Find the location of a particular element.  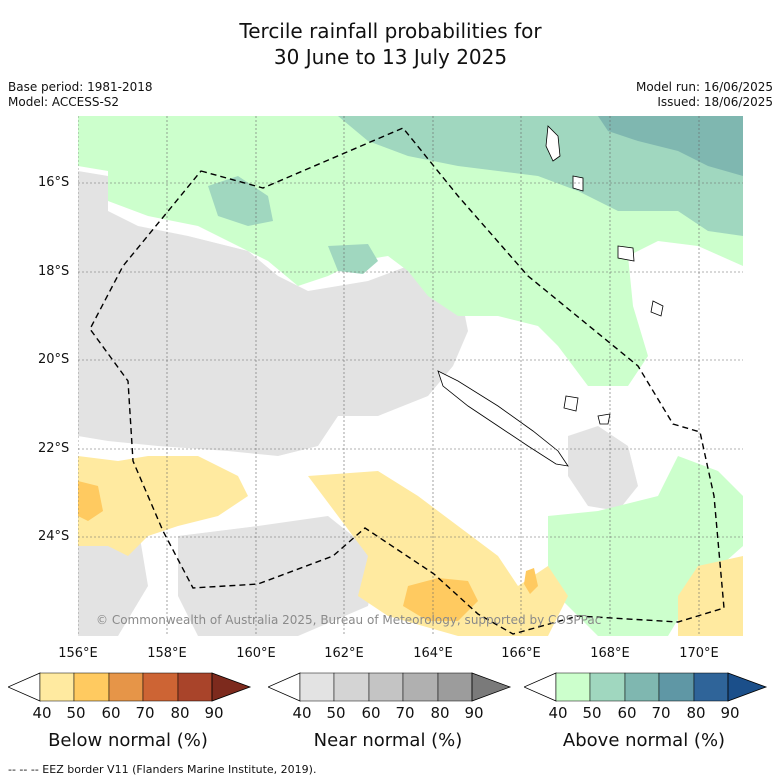

colorbar-below-normal is located at coordinates (130, 687).